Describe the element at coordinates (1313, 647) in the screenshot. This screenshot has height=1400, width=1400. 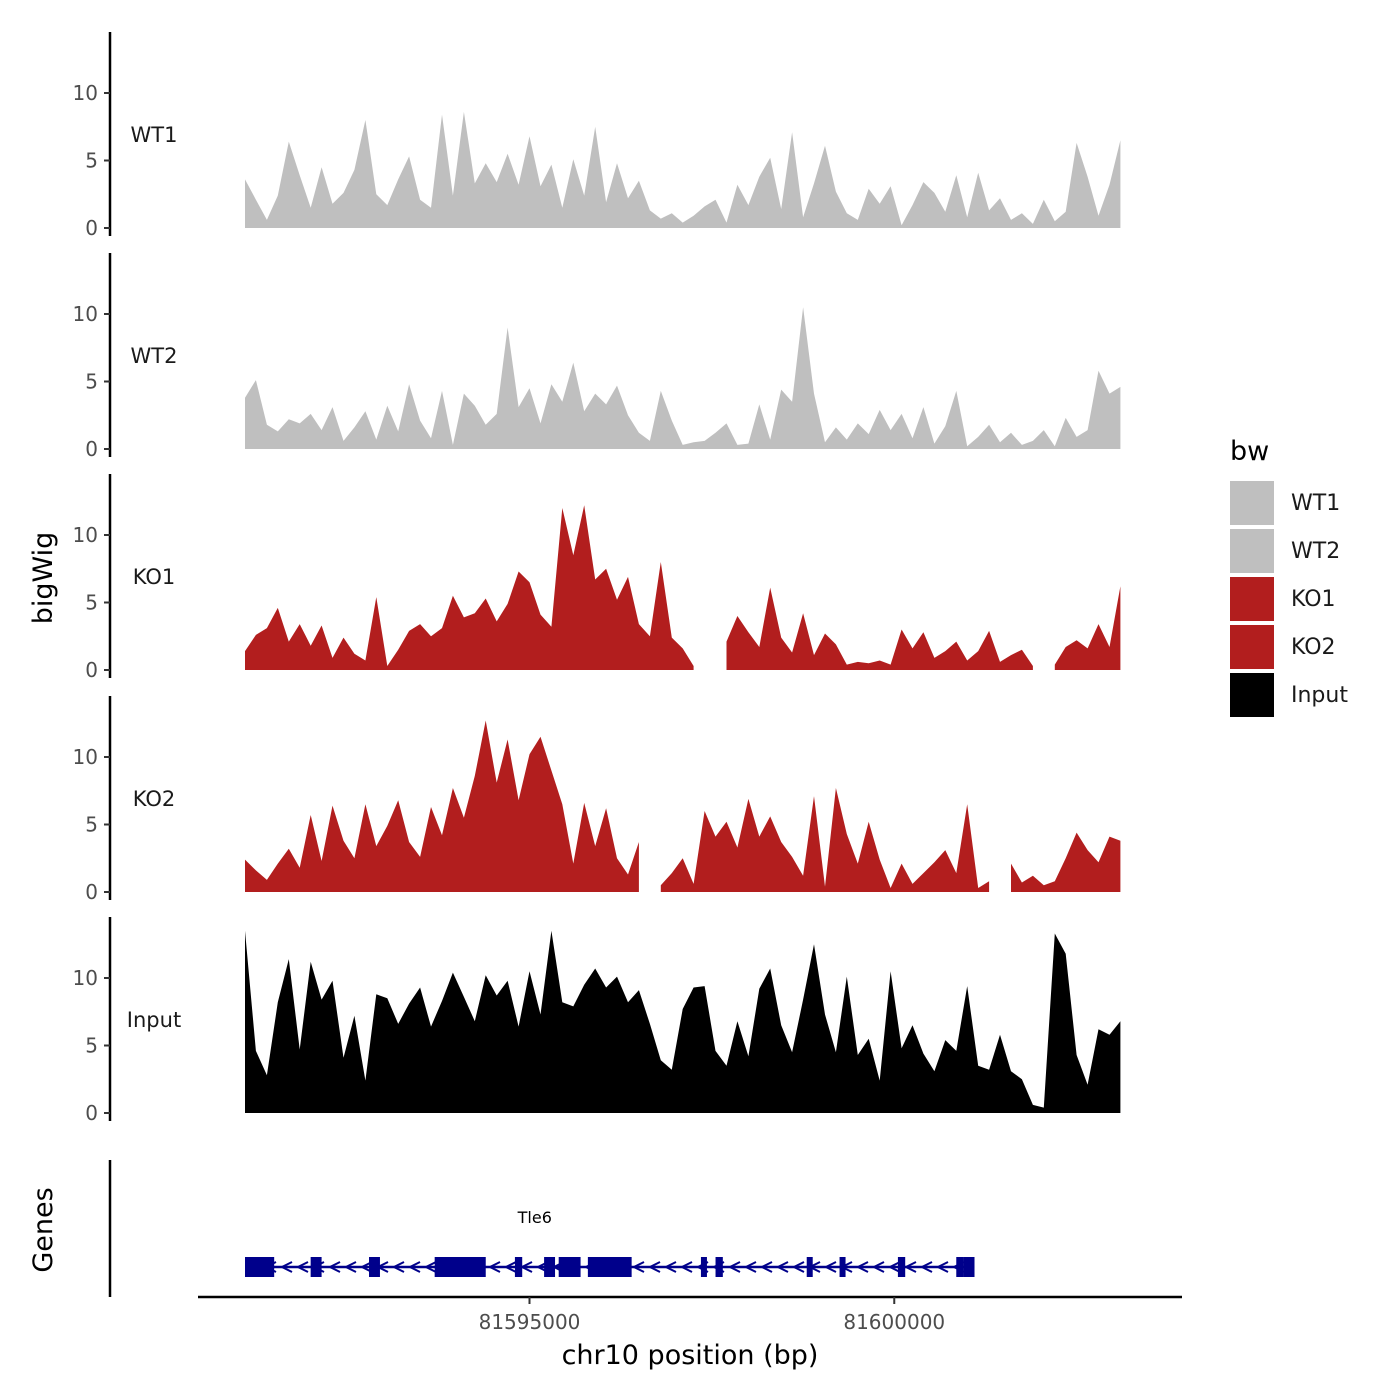
I see `legend-label-ko2: KO2` at that location.